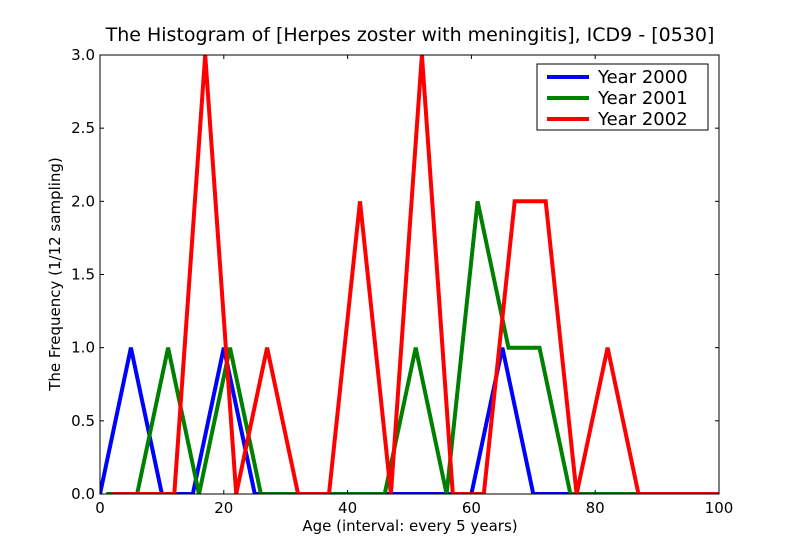 Image resolution: width=800 pixels, height=550 pixels. What do you see at coordinates (83, 421) in the screenshot?
I see `y-tick-label: 0.5` at bounding box center [83, 421].